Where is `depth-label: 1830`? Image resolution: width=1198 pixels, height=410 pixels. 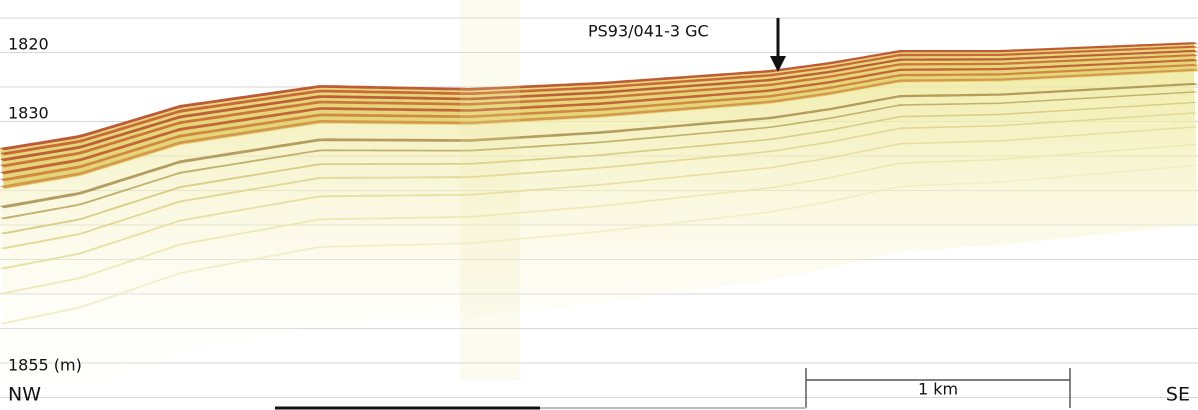 depth-label: 1830 is located at coordinates (28, 113).